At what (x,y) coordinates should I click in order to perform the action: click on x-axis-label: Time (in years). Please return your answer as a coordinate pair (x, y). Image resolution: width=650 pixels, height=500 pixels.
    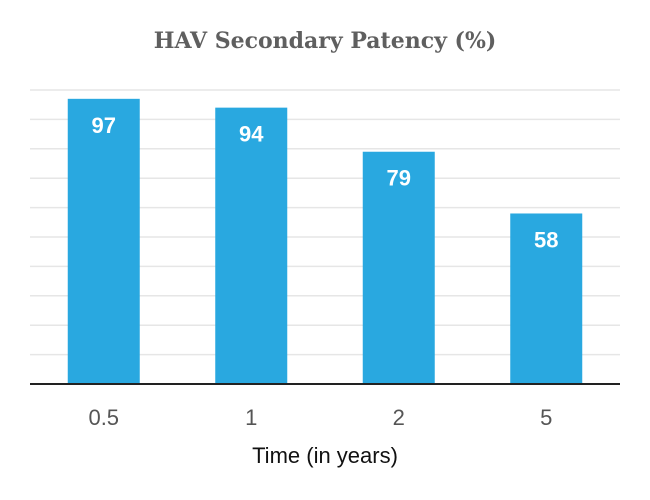
    Looking at the image, I should click on (325, 455).